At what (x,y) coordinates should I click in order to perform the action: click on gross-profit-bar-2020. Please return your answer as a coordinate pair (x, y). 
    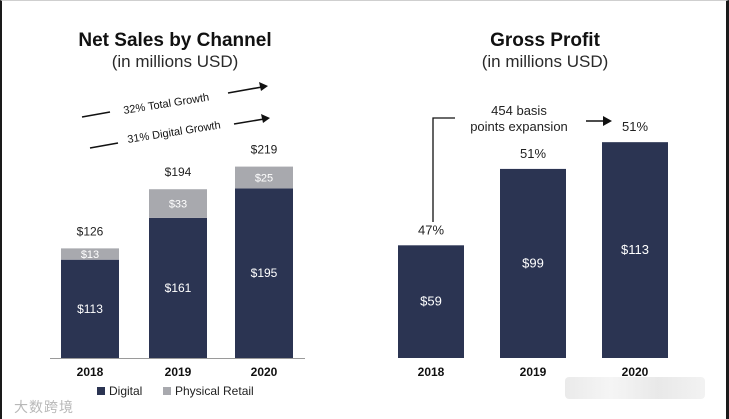
    Looking at the image, I should click on (635, 250).